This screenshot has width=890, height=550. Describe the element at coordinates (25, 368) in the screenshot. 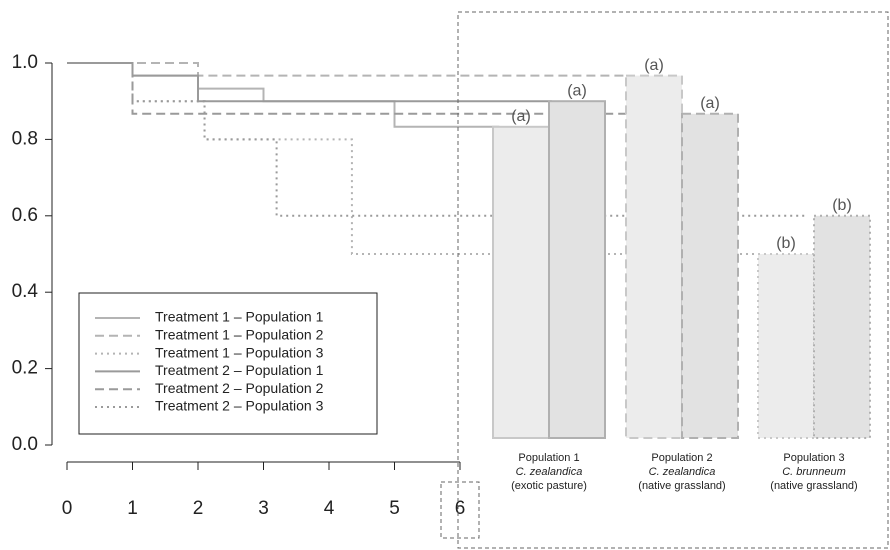

I see `y-tick-label: 0.2` at that location.